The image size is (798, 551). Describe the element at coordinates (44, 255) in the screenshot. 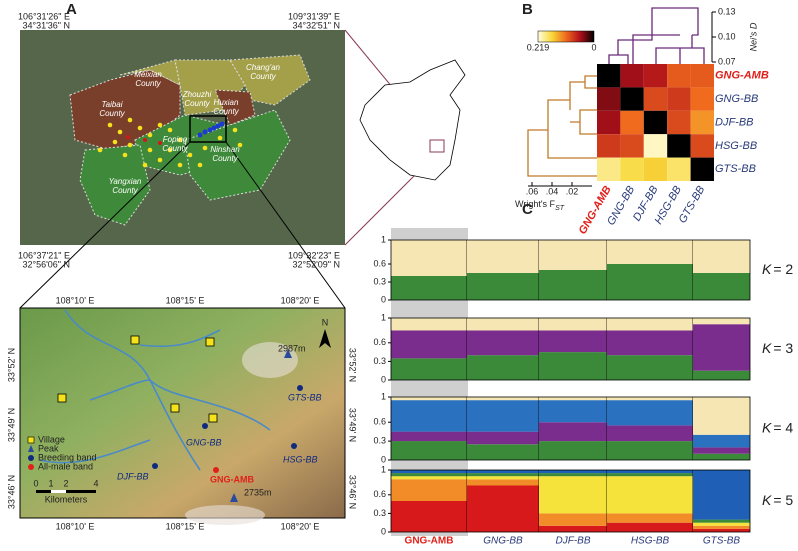

I see `coordinate-label: 106°37'21" E` at that location.